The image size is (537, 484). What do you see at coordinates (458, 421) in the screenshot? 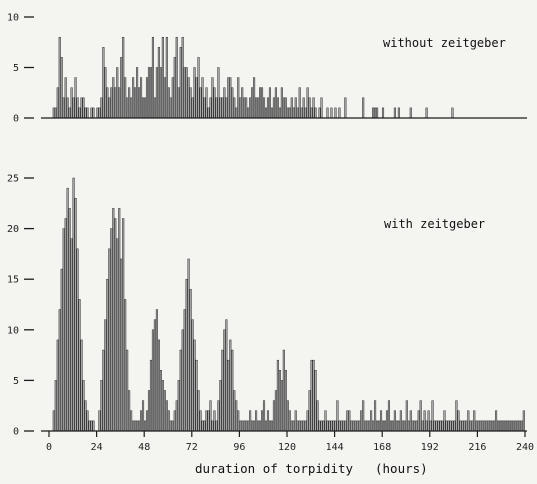
I see `bar-with-zeitgeber-206h` at bounding box center [458, 421].